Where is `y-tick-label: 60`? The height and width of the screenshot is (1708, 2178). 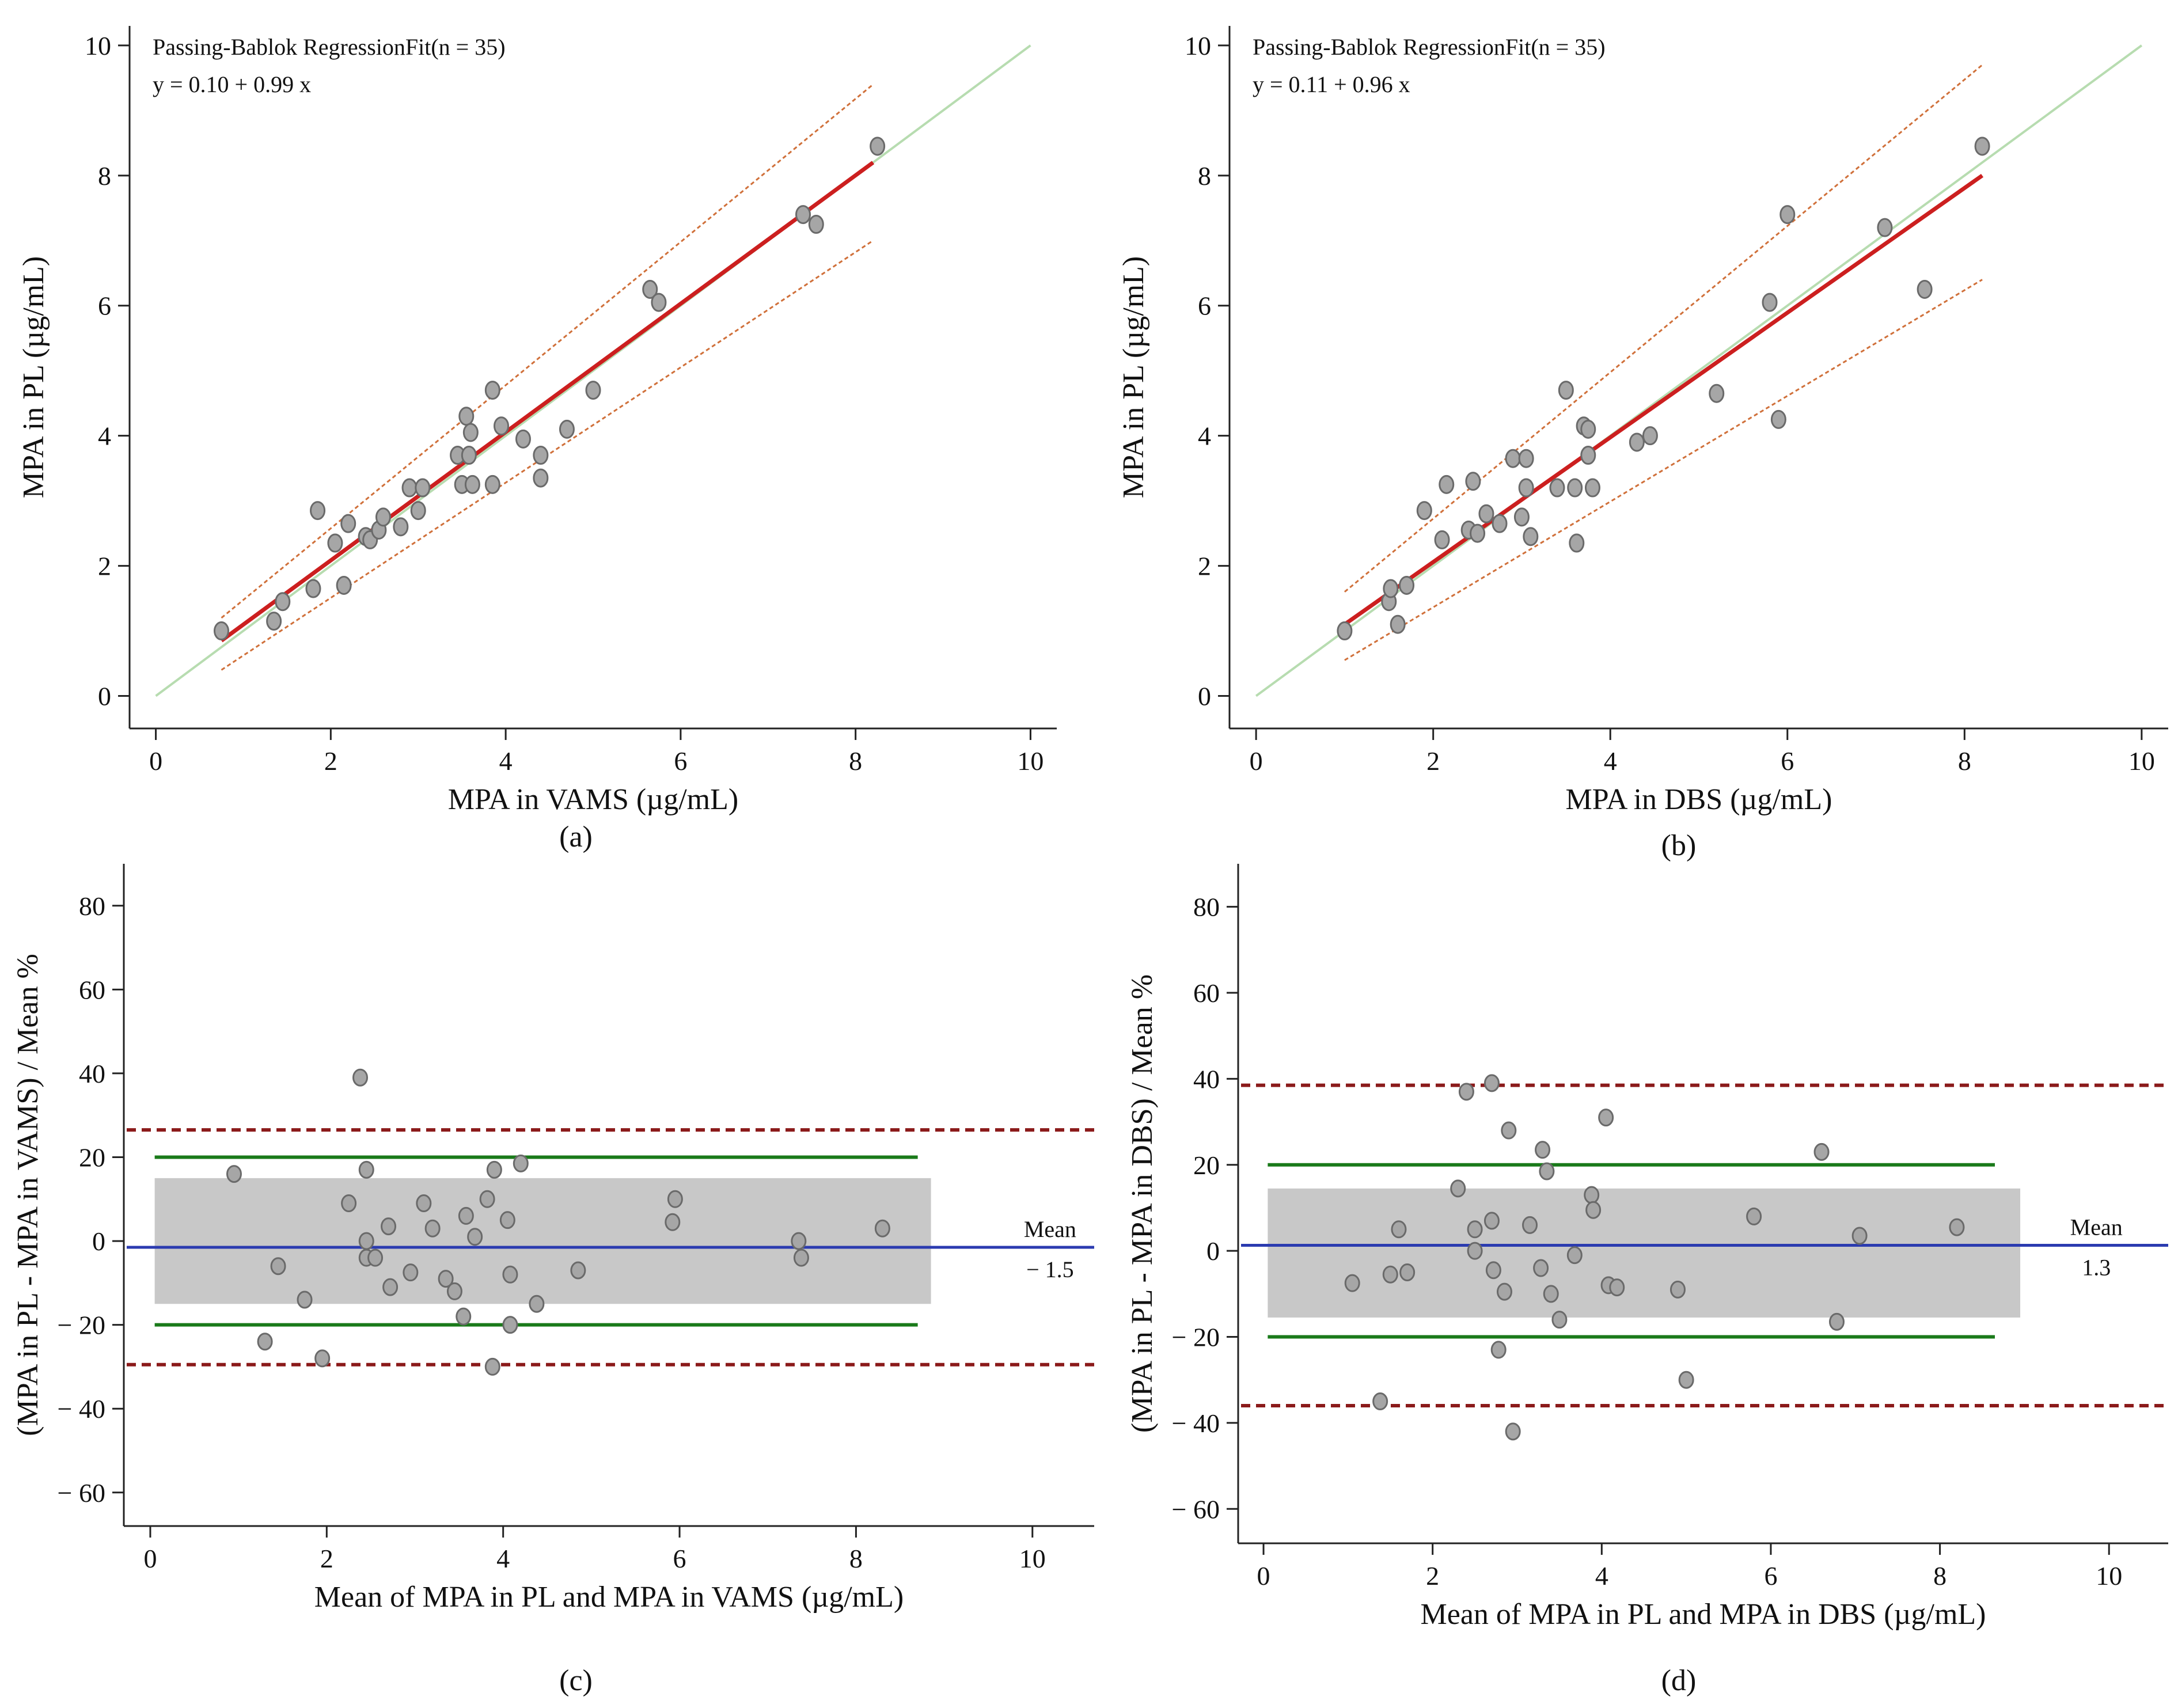 y-tick-label: 60 is located at coordinates (1206, 993).